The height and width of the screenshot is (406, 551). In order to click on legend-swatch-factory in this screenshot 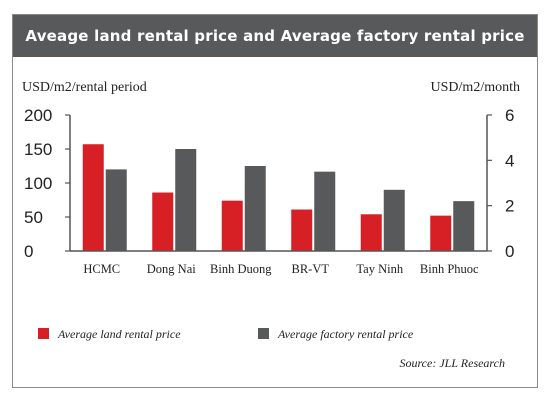, I will do `click(263, 333)`.